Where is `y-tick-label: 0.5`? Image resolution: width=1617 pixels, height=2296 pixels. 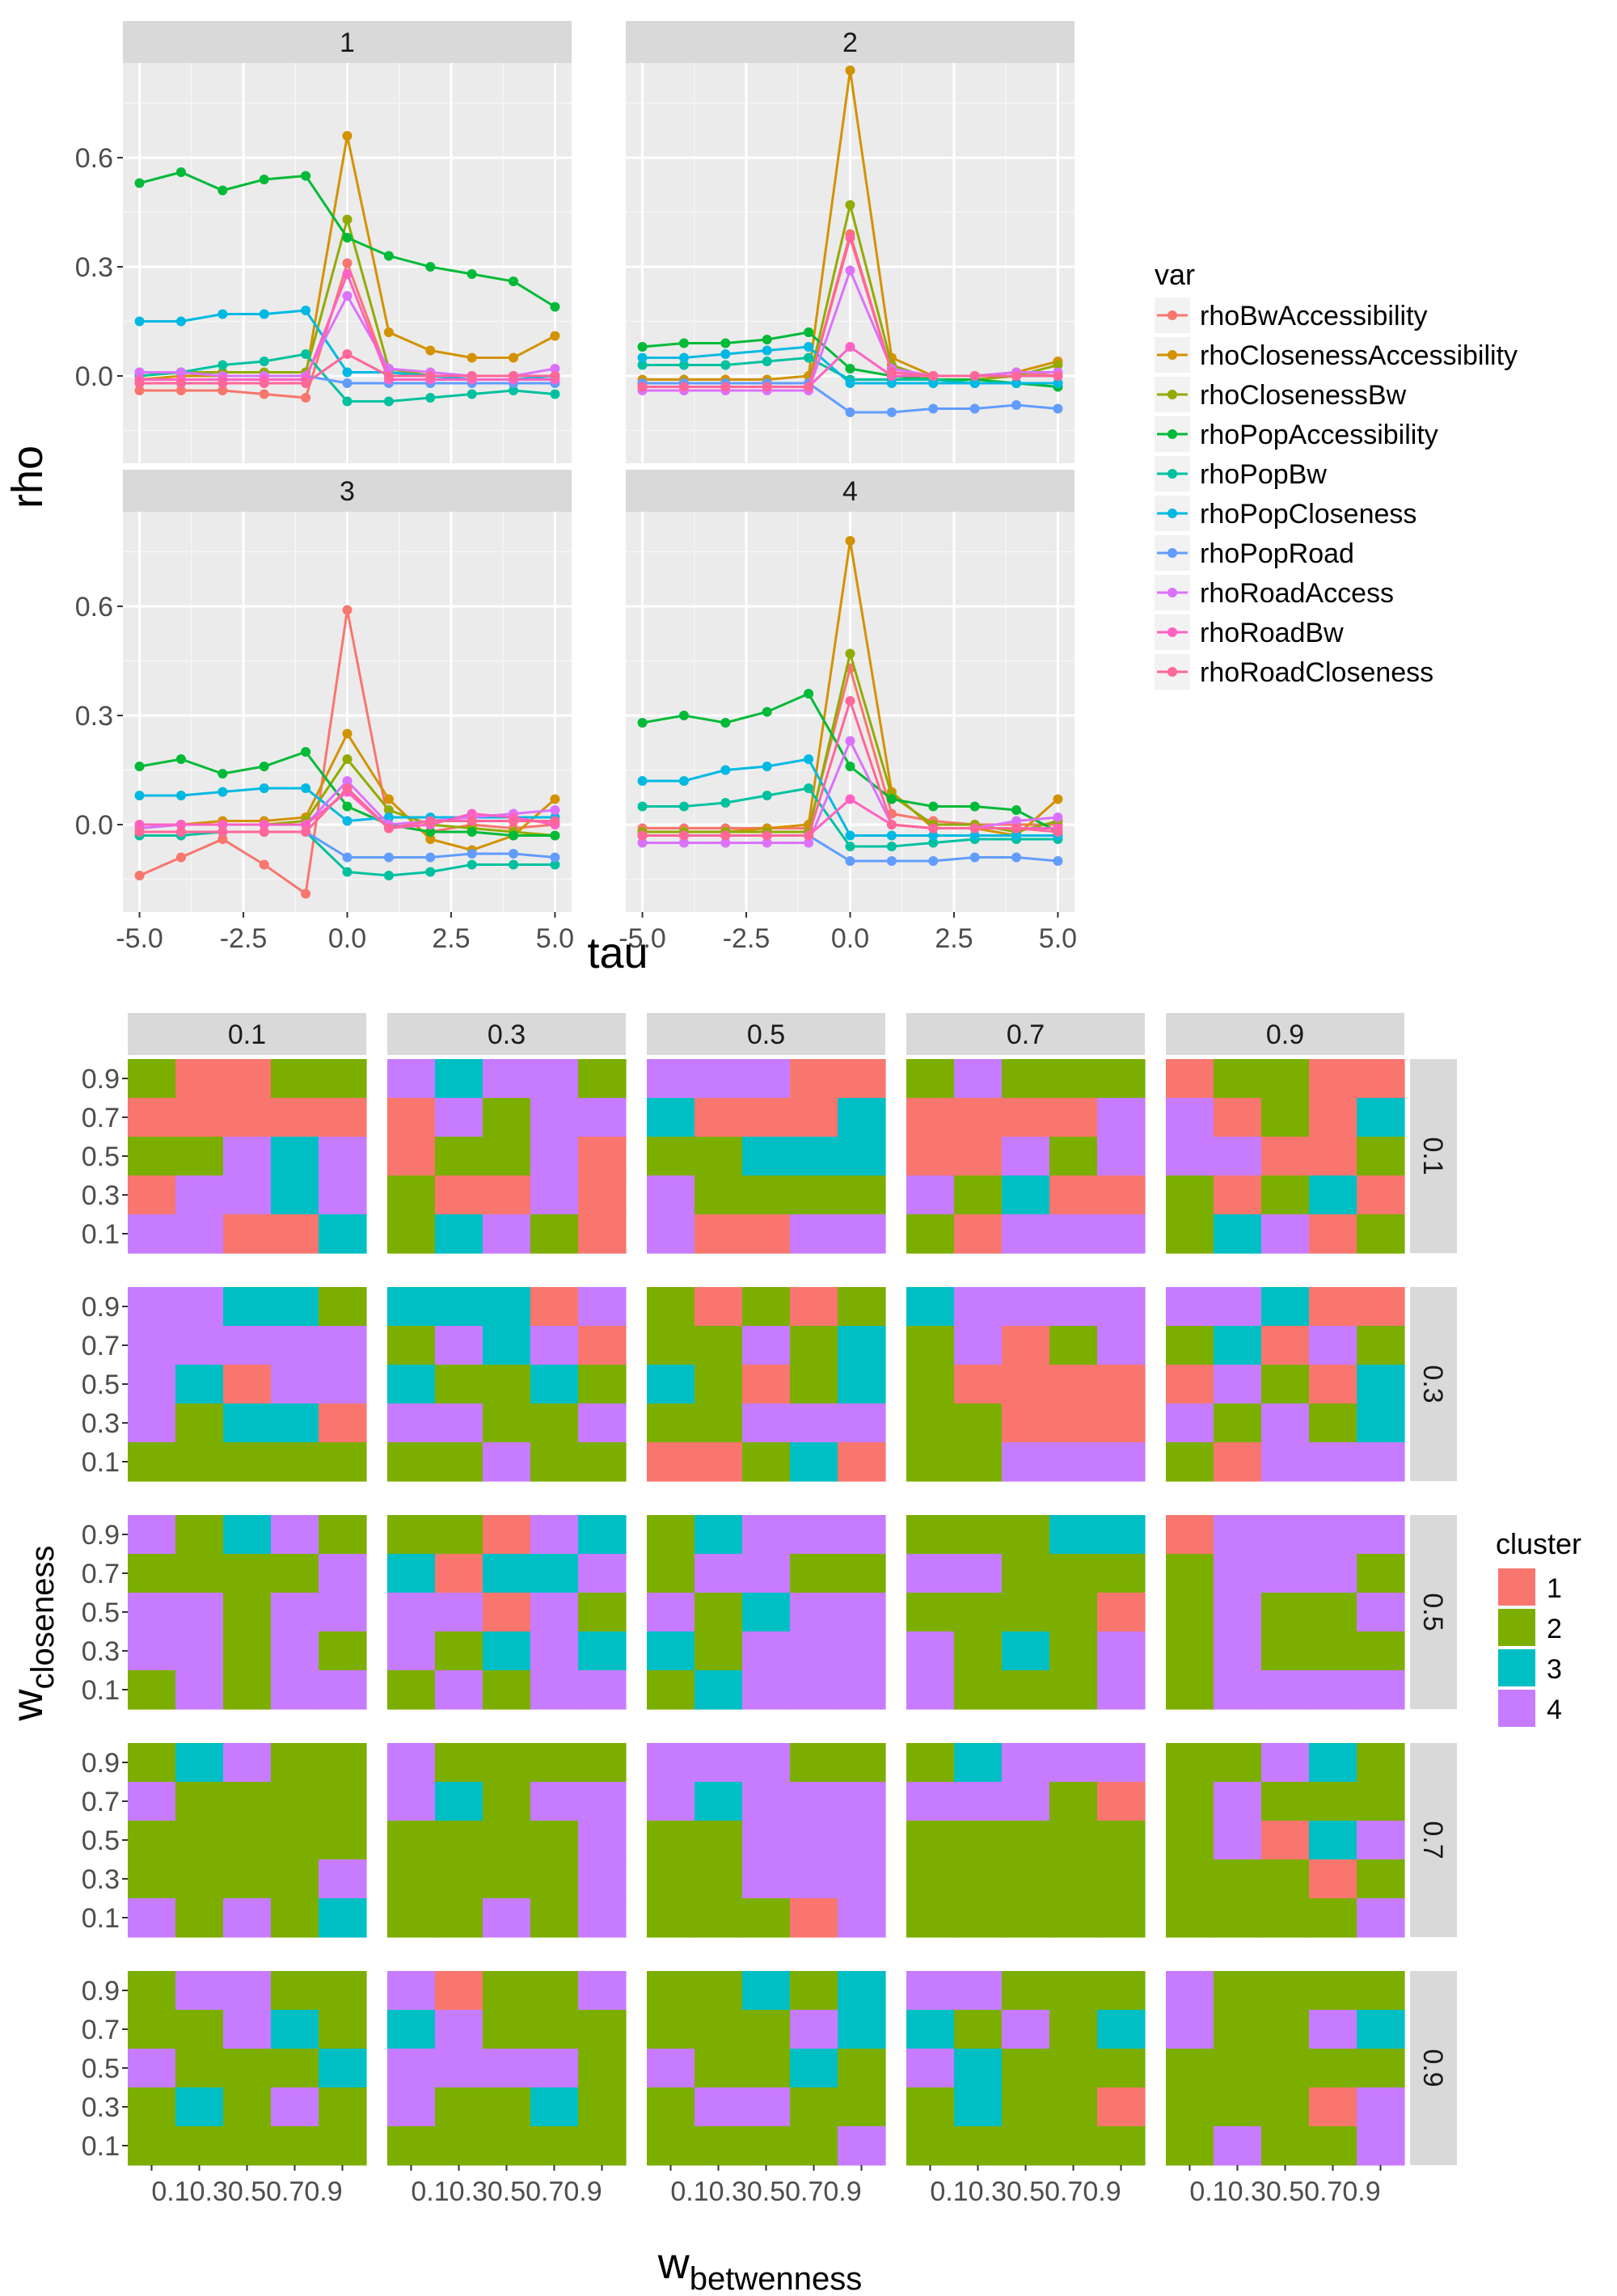
y-tick-label: 0.5 is located at coordinates (101, 2068).